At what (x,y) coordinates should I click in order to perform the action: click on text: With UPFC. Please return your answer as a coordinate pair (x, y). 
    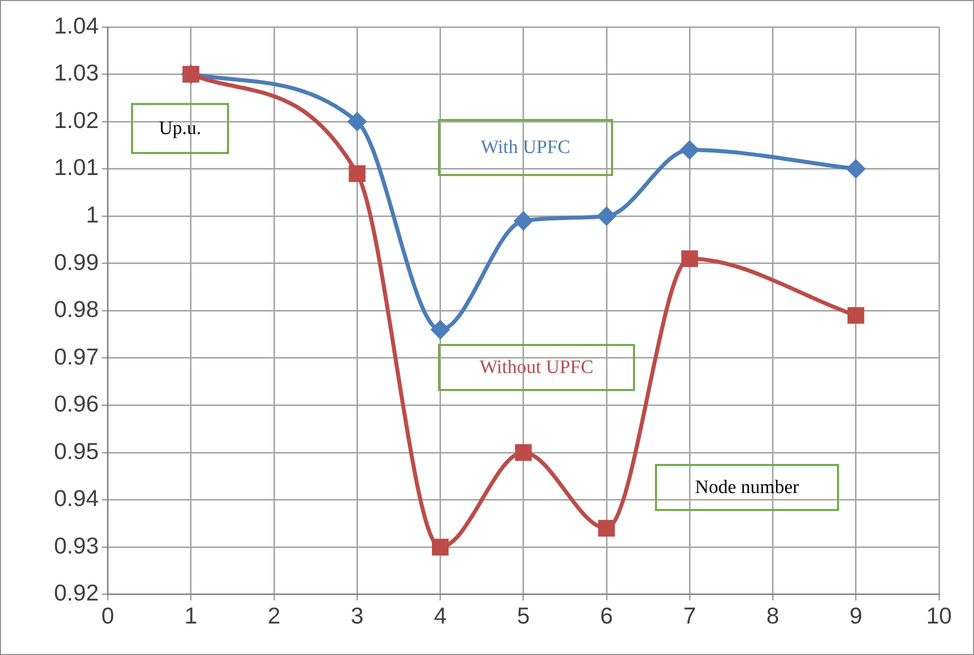
    Looking at the image, I should click on (525, 147).